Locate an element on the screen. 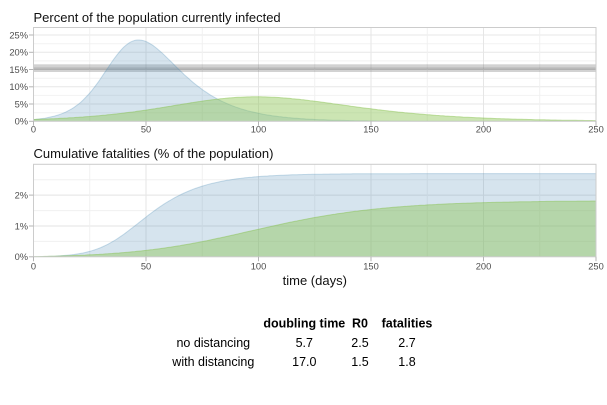  svg-text: 2.7 is located at coordinates (406, 343).